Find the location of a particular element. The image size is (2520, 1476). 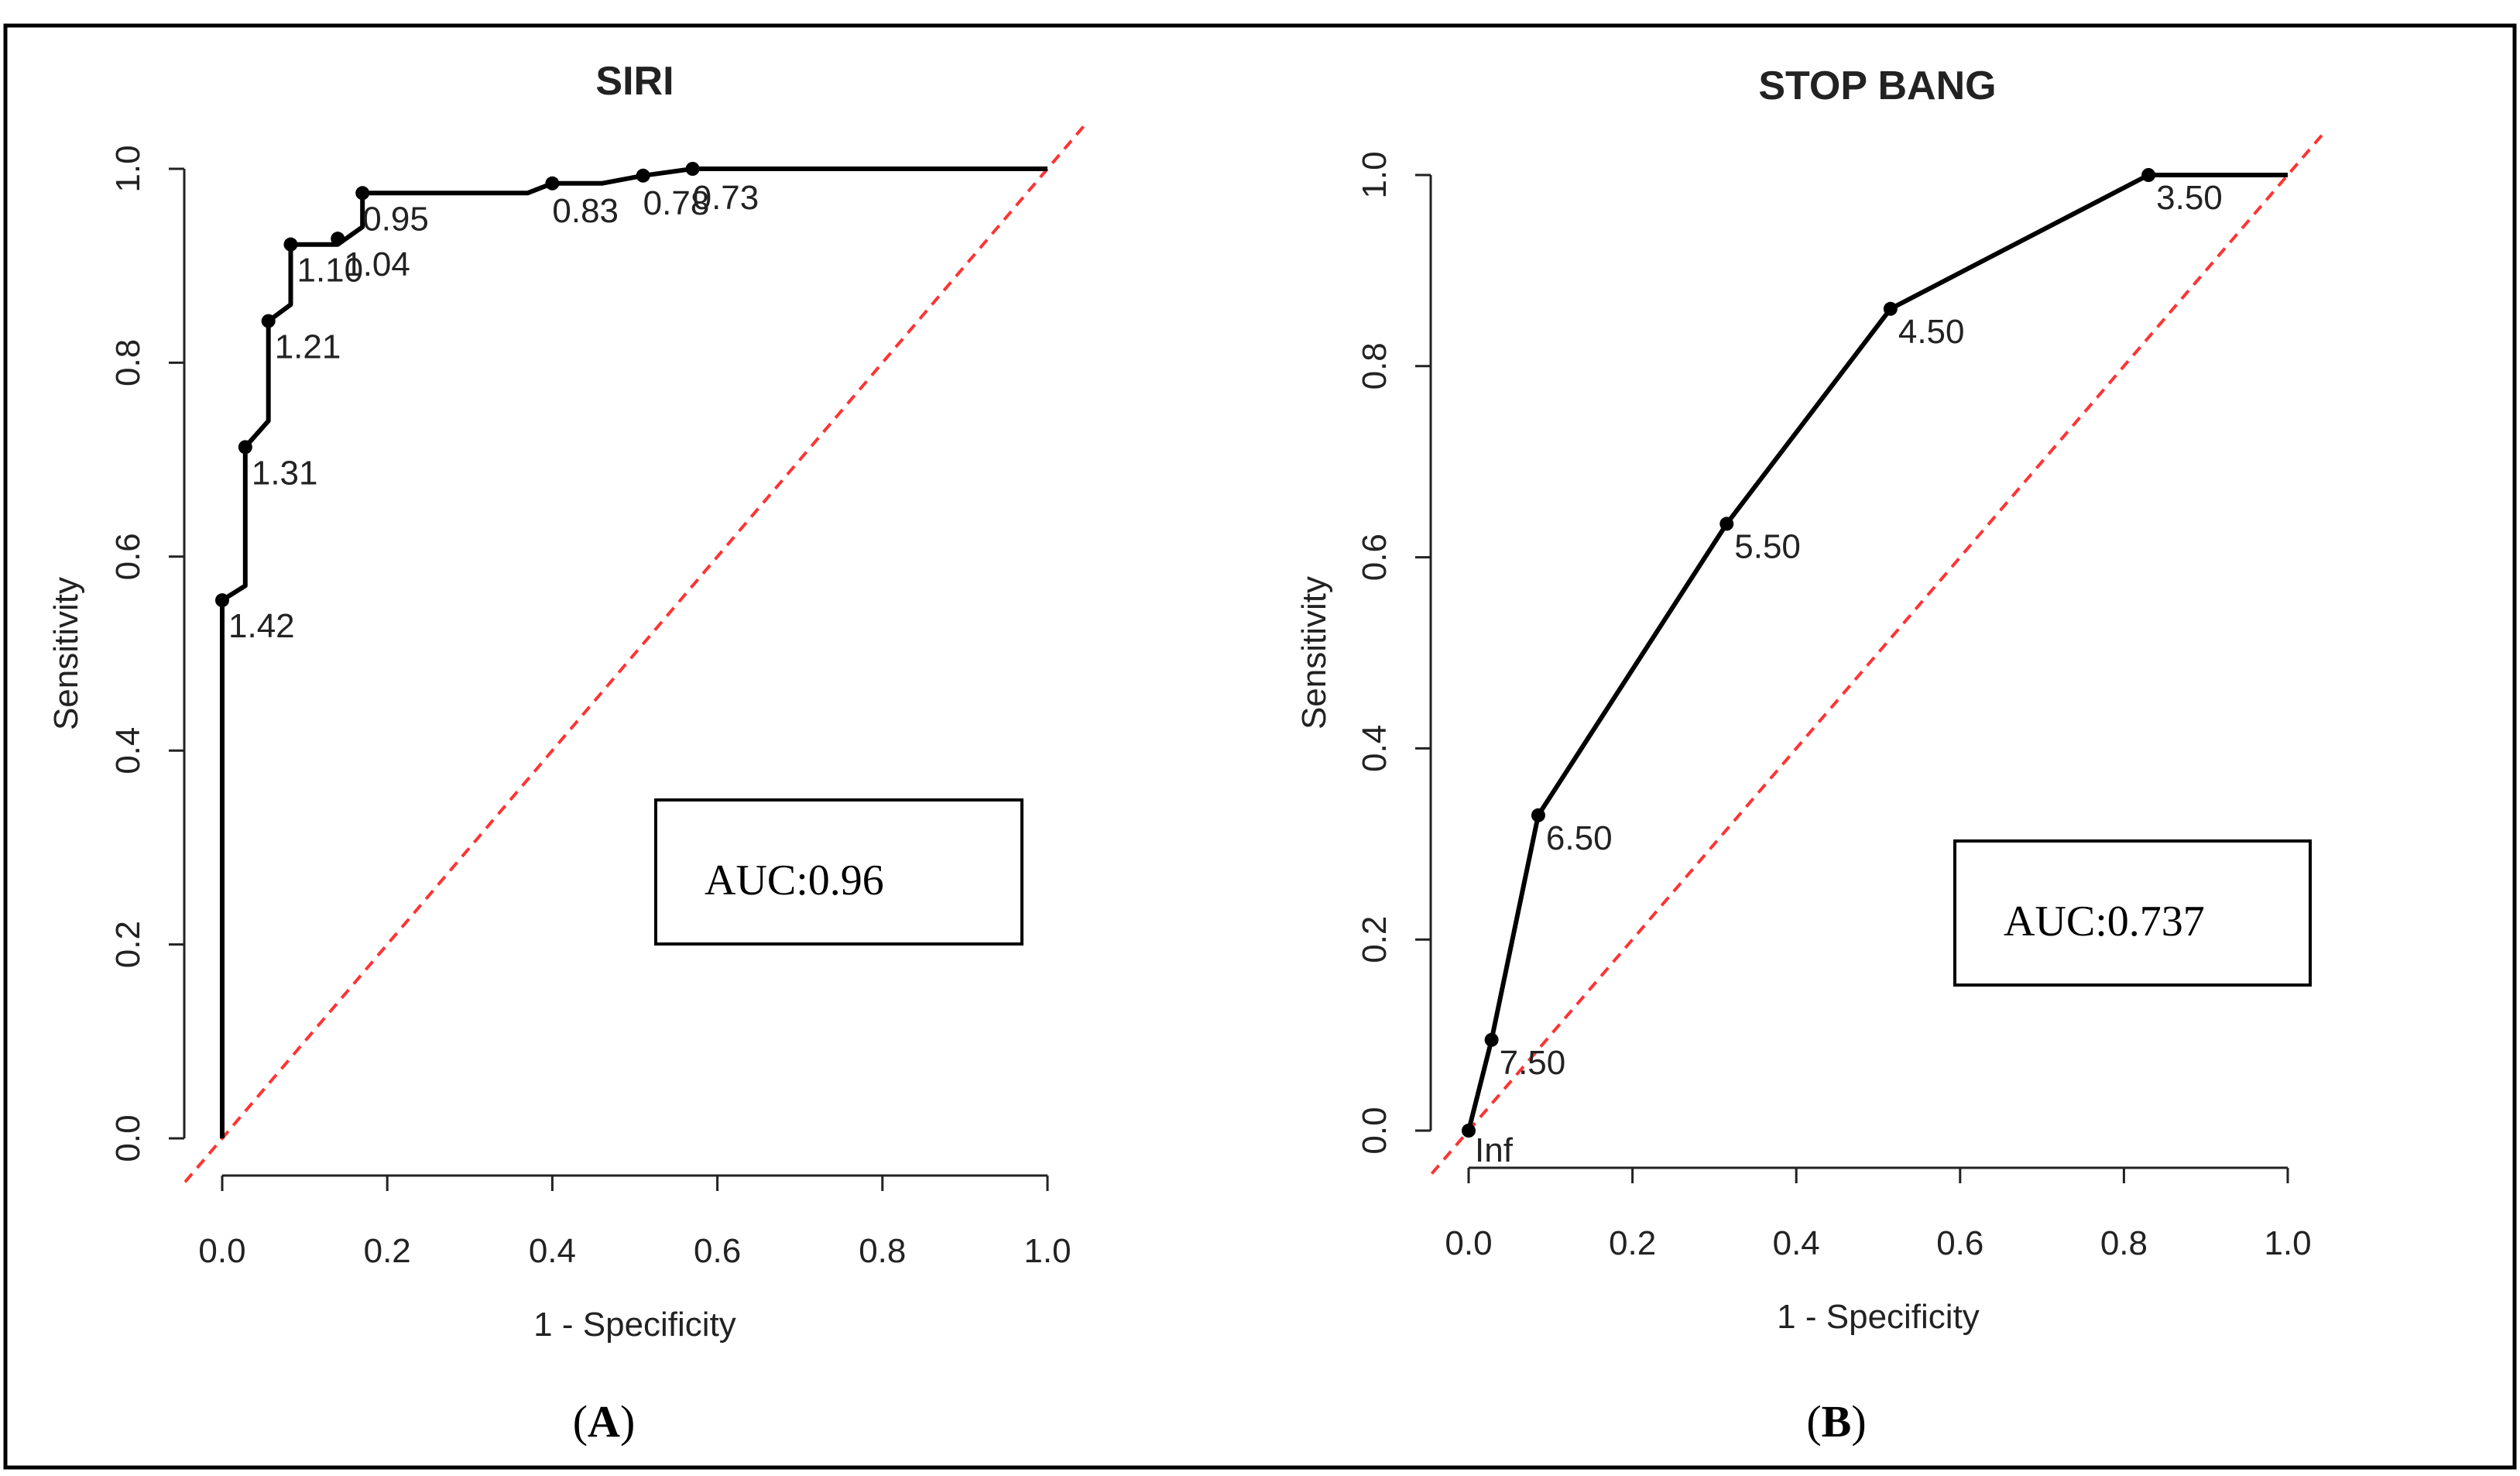

threshold-label: 3.50 is located at coordinates (2189, 198).